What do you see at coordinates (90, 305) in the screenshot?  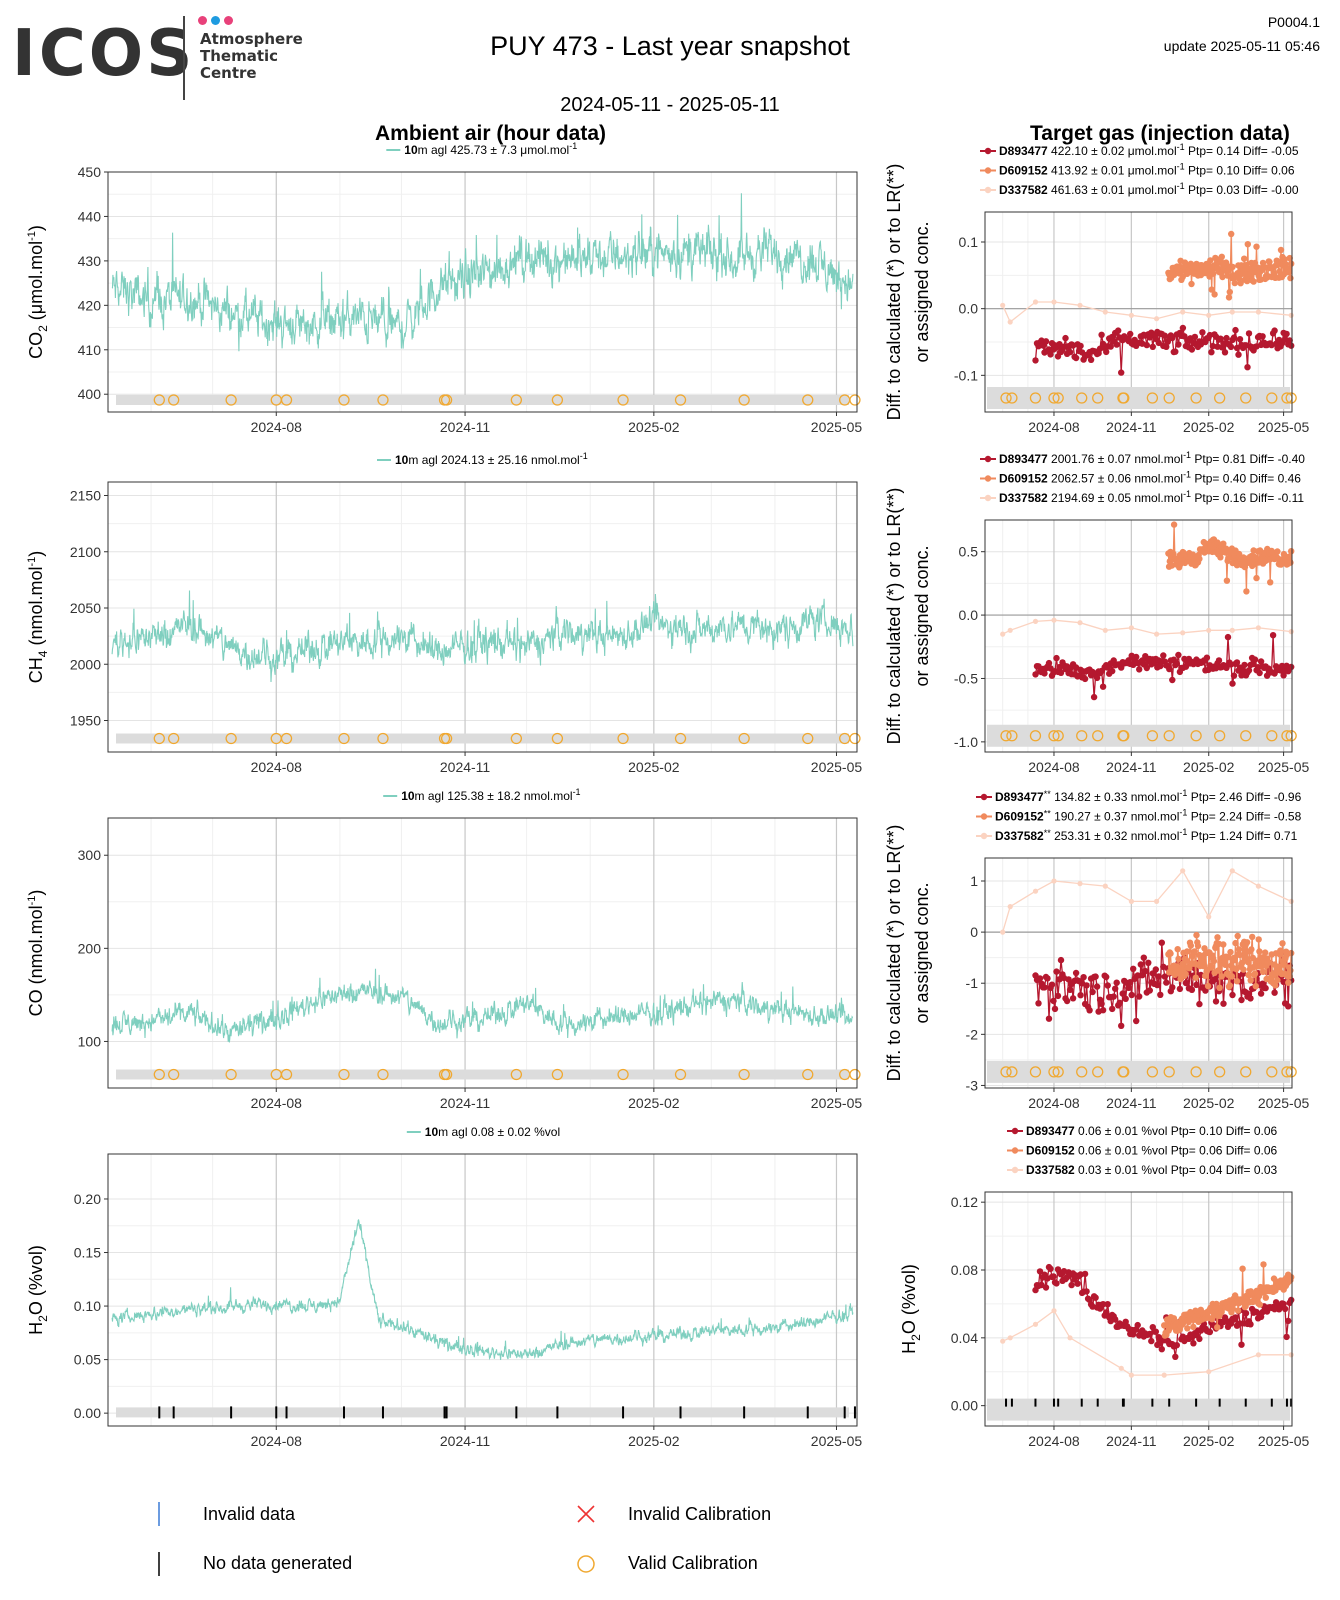 I see `co2-ambient-ytick-label: 420` at bounding box center [90, 305].